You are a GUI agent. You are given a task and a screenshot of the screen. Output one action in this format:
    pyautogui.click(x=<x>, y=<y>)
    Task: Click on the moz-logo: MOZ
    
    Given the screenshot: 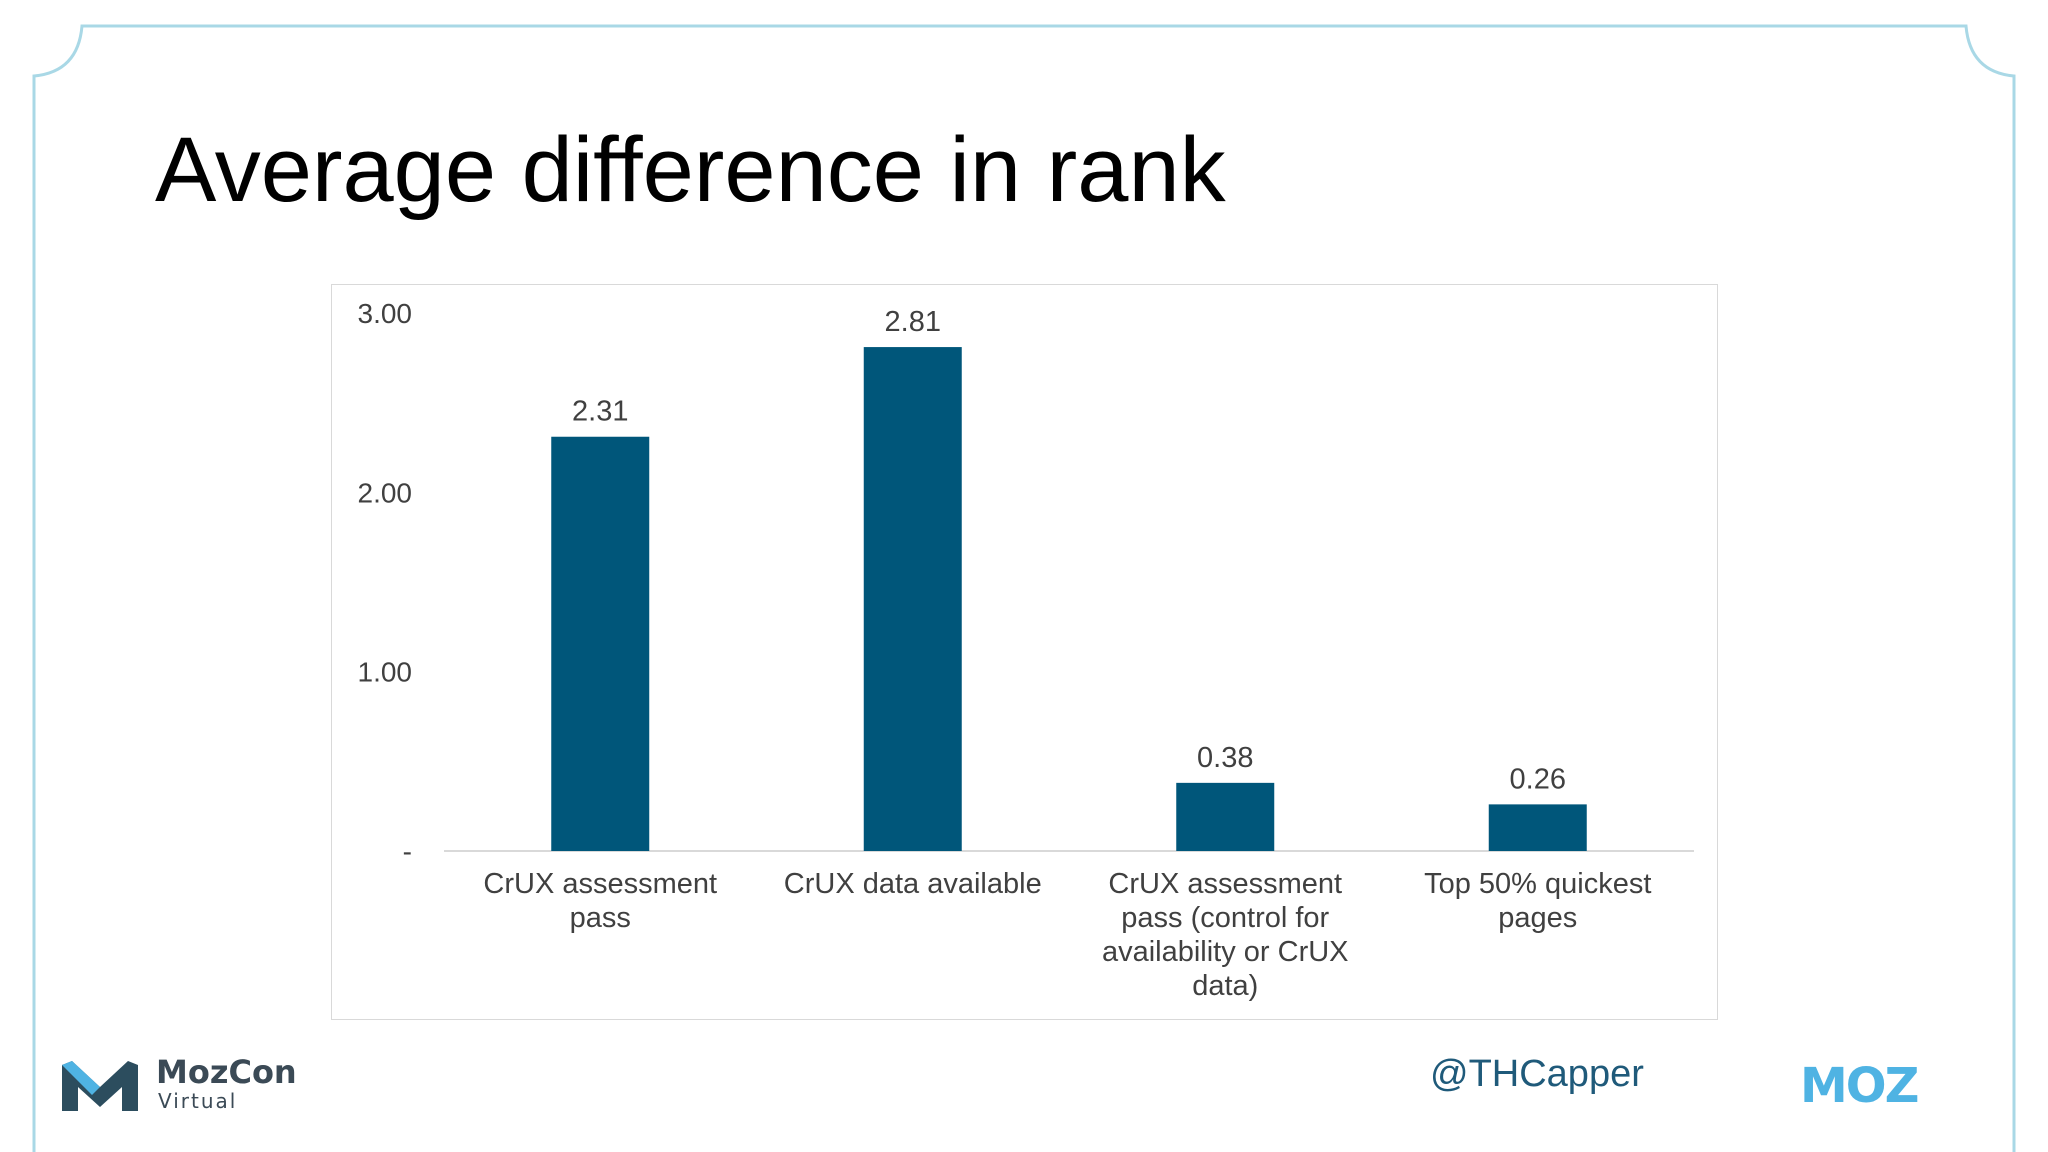 What is the action you would take?
    pyautogui.click(x=1859, y=1086)
    